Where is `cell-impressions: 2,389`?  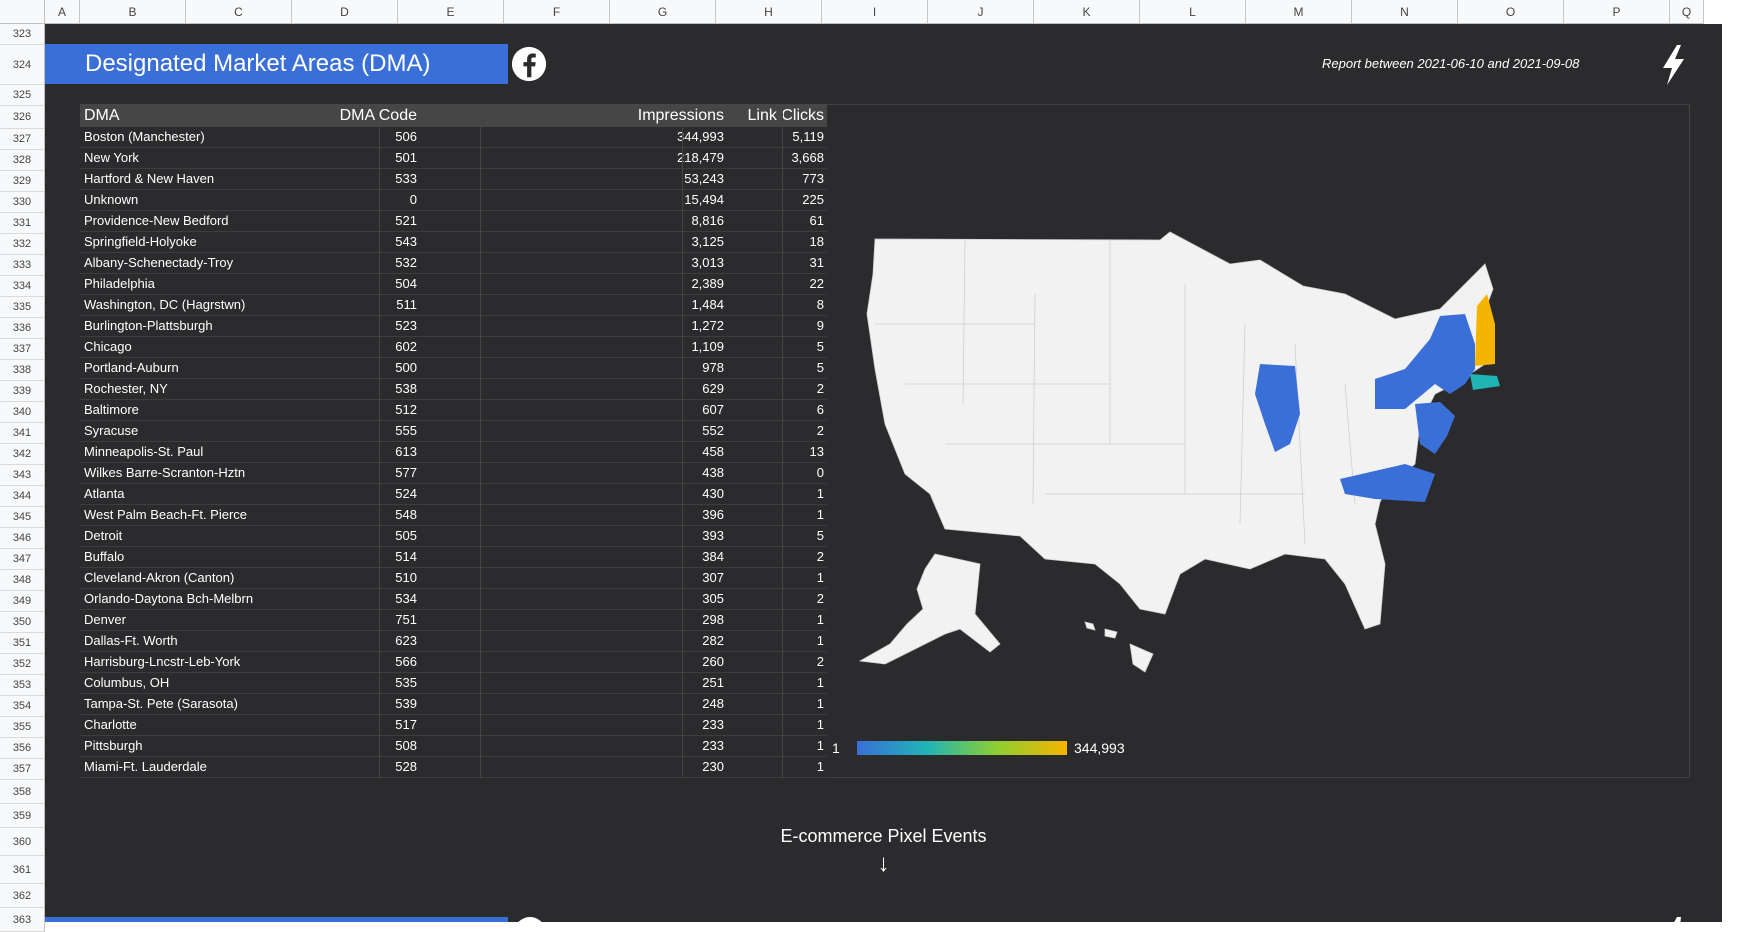
cell-impressions: 2,389 is located at coordinates (707, 283).